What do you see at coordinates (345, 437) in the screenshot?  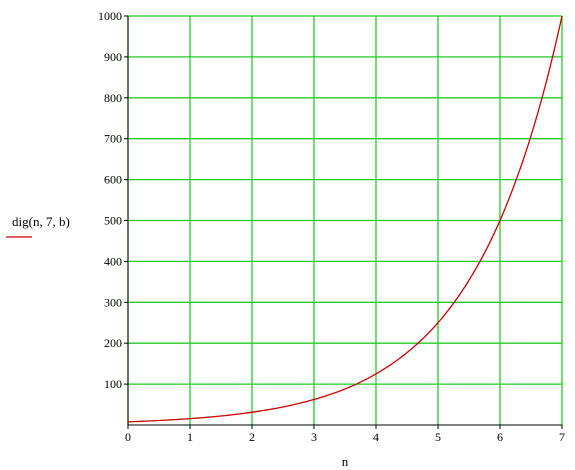 I see `x-tick-labels: 0 1 2 3 4 5 6 7` at bounding box center [345, 437].